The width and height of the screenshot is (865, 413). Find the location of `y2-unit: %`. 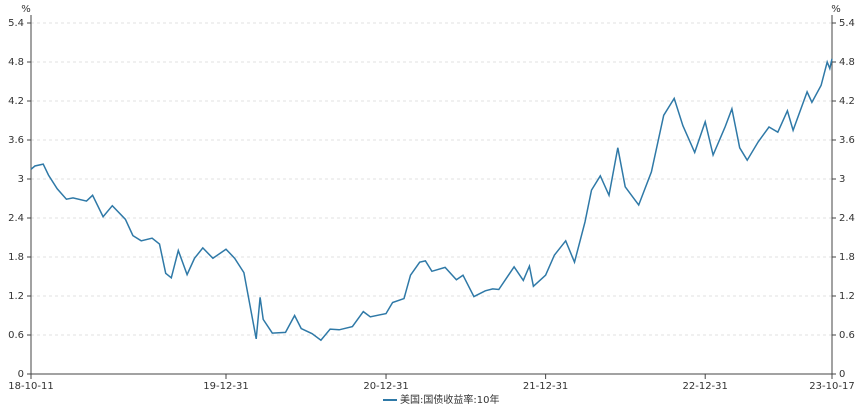

y2-unit: % is located at coordinates (836, 9).